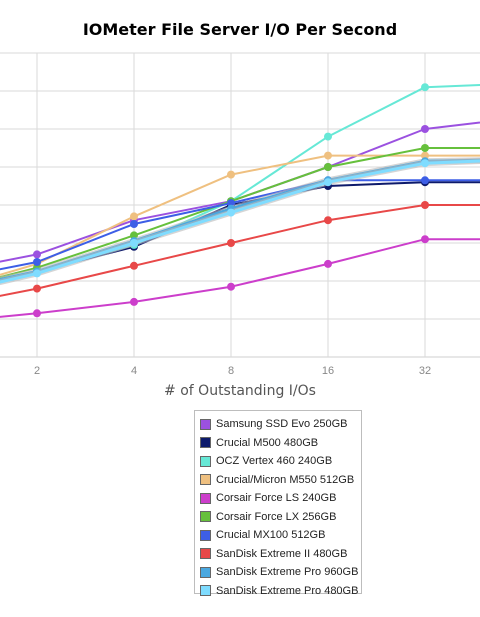  I want to click on legend-label: SanDisk Extreme Pro 960GB, so click(287, 572).